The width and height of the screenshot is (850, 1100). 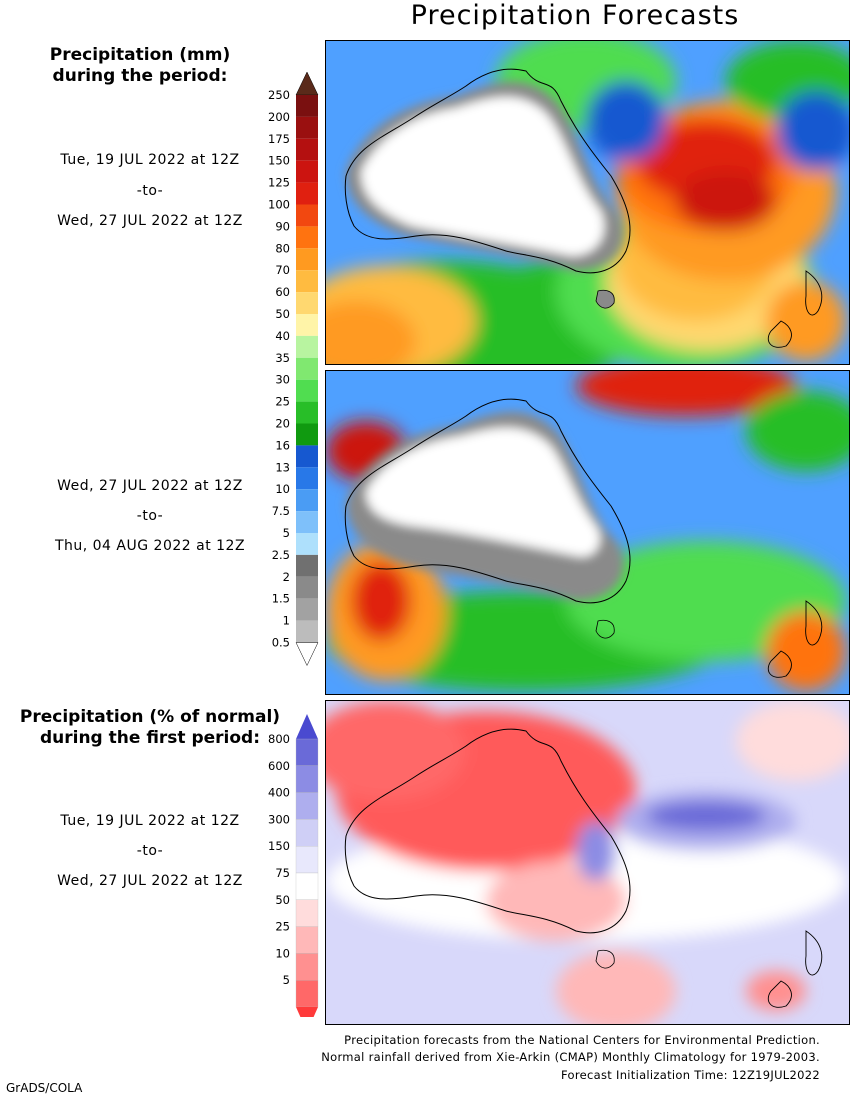 I want to click on legend1-tick-label: 7.5, so click(x=281, y=511).